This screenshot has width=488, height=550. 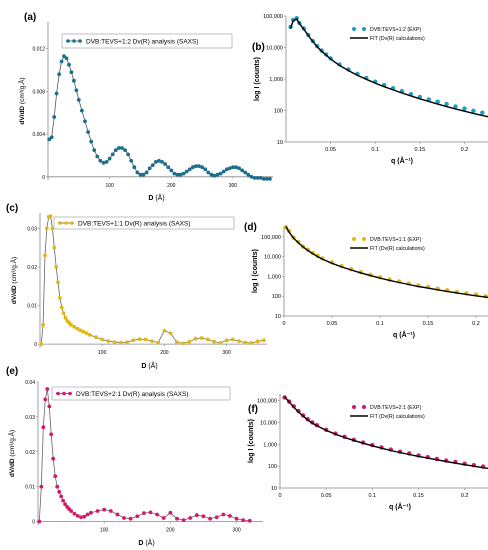 What do you see at coordinates (258, 47) in the screenshot?
I see `panel-letter: (b)` at bounding box center [258, 47].